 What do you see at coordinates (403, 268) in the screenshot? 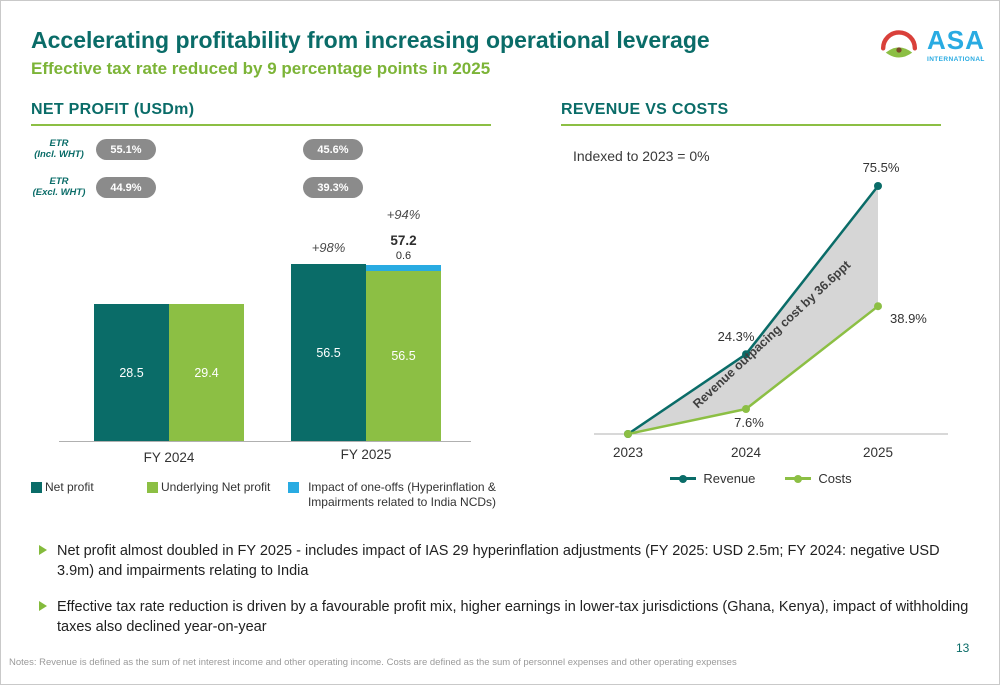
I see `one-off-segment-fy2025` at bounding box center [403, 268].